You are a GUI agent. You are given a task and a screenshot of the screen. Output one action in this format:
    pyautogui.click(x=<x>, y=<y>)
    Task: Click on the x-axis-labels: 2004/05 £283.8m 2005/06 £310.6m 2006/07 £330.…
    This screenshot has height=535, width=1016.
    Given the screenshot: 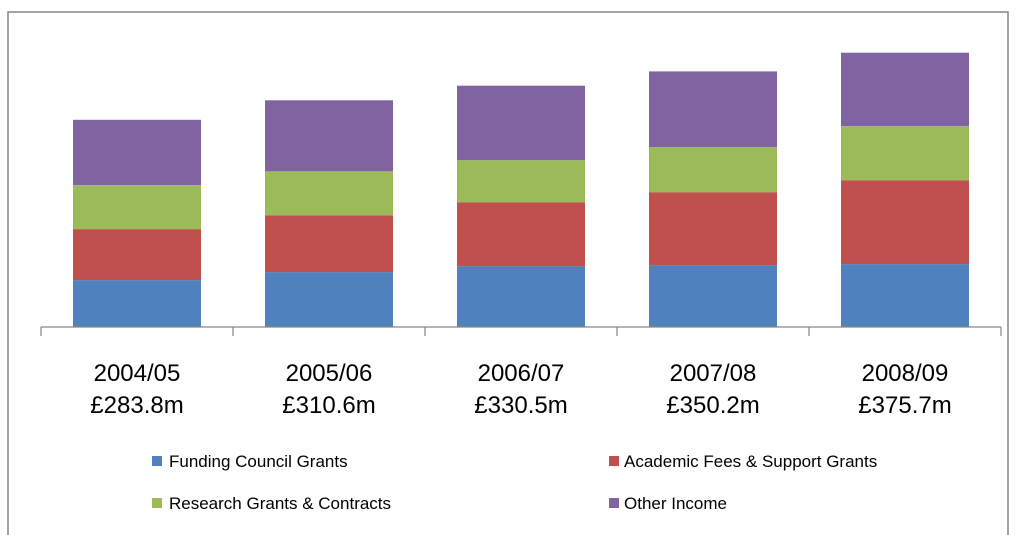 What is the action you would take?
    pyautogui.click(x=520, y=389)
    